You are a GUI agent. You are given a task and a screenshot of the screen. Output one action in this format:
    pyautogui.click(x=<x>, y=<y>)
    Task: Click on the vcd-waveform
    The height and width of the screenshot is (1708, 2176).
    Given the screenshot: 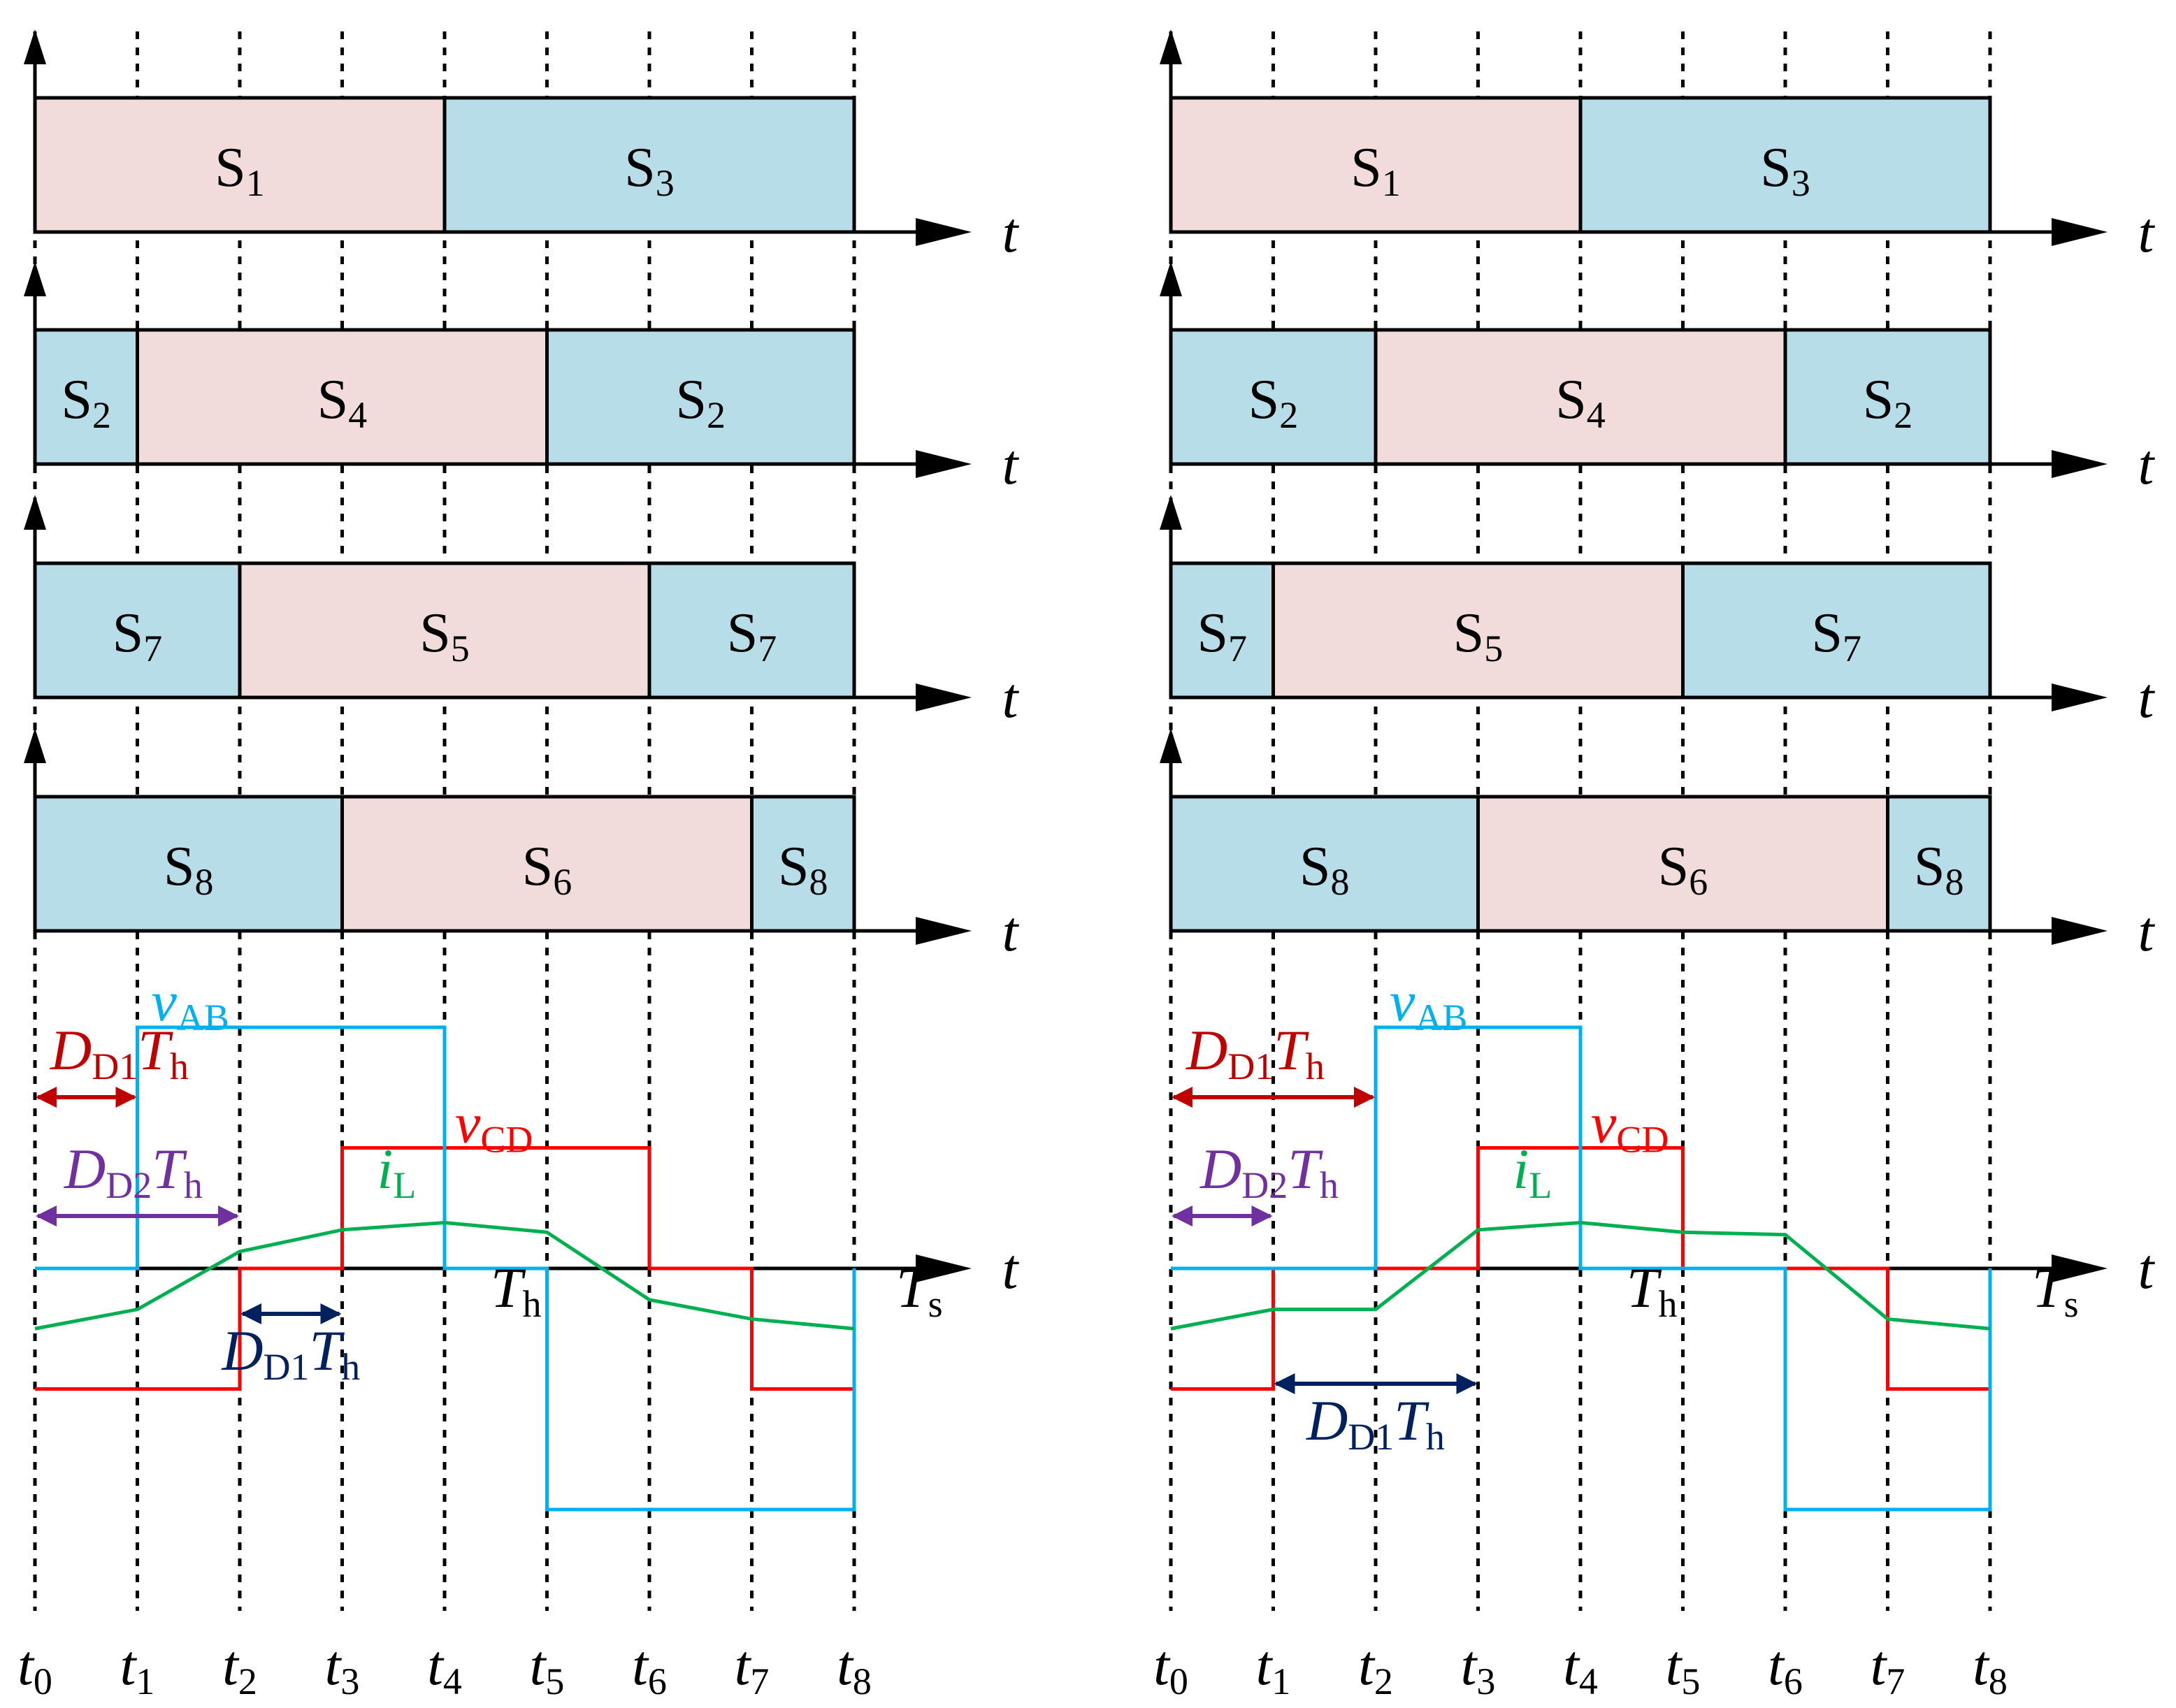 What is the action you would take?
    pyautogui.click(x=445, y=1268)
    